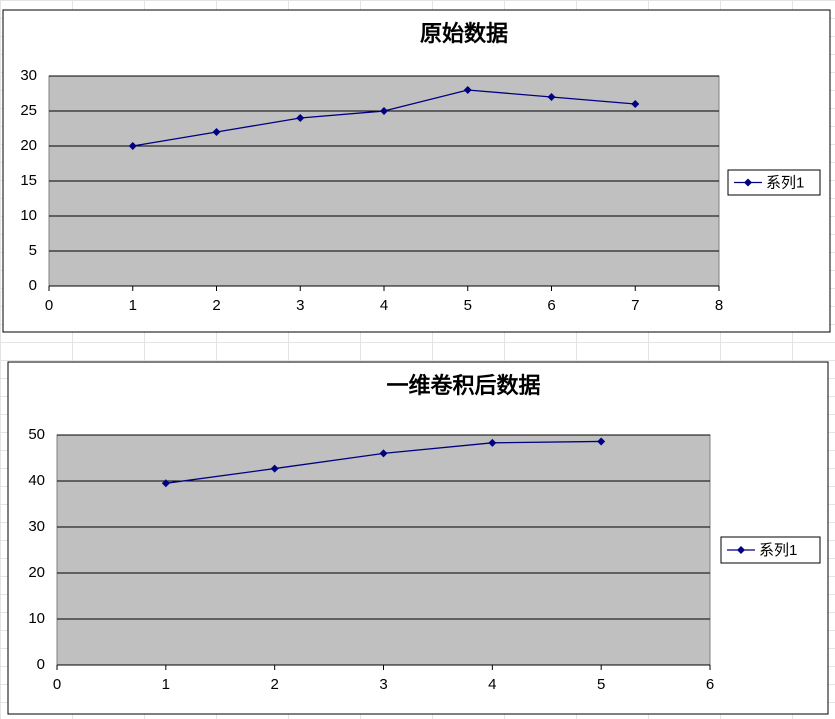  What do you see at coordinates (463, 385) in the screenshot?
I see `chart-title: 一维卷积后数据` at bounding box center [463, 385].